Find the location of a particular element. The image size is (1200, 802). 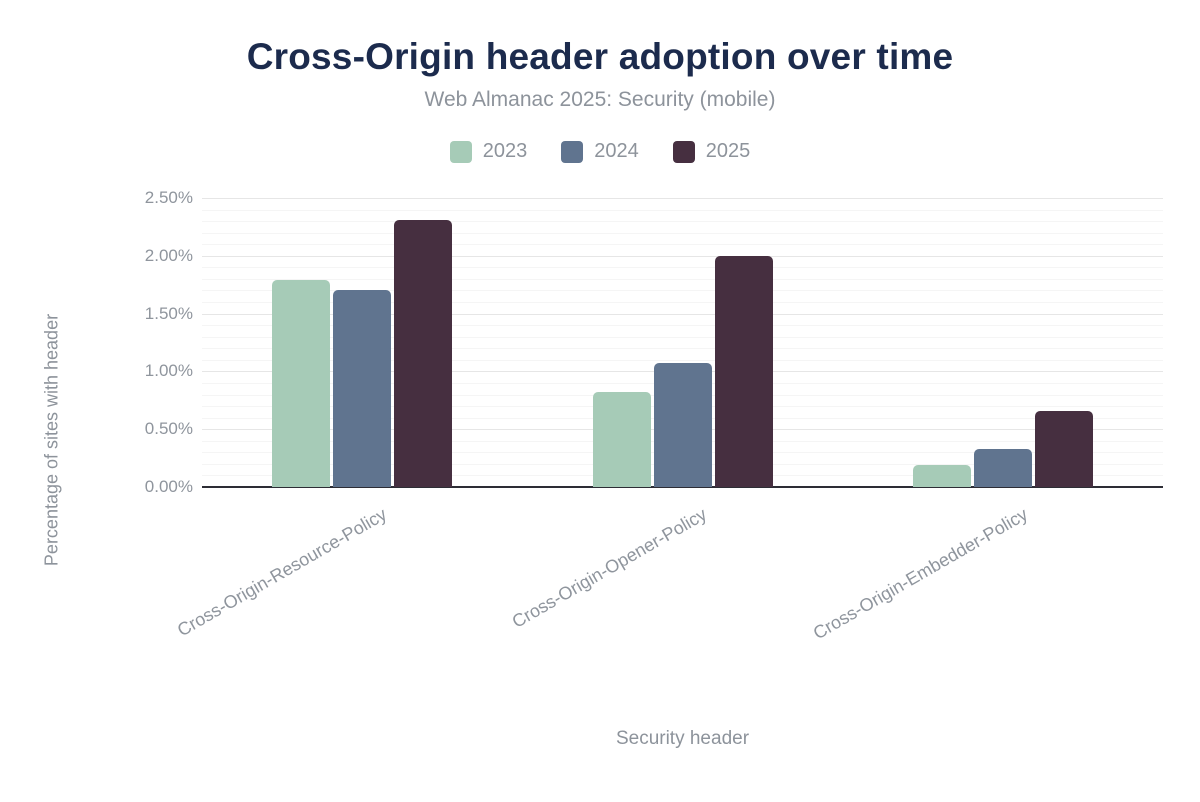

y-tick-label-2.50pct: 2.50% is located at coordinates (168, 197).